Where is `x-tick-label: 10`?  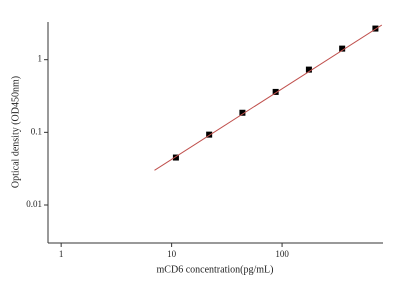
x-tick-label: 10 is located at coordinates (172, 254).